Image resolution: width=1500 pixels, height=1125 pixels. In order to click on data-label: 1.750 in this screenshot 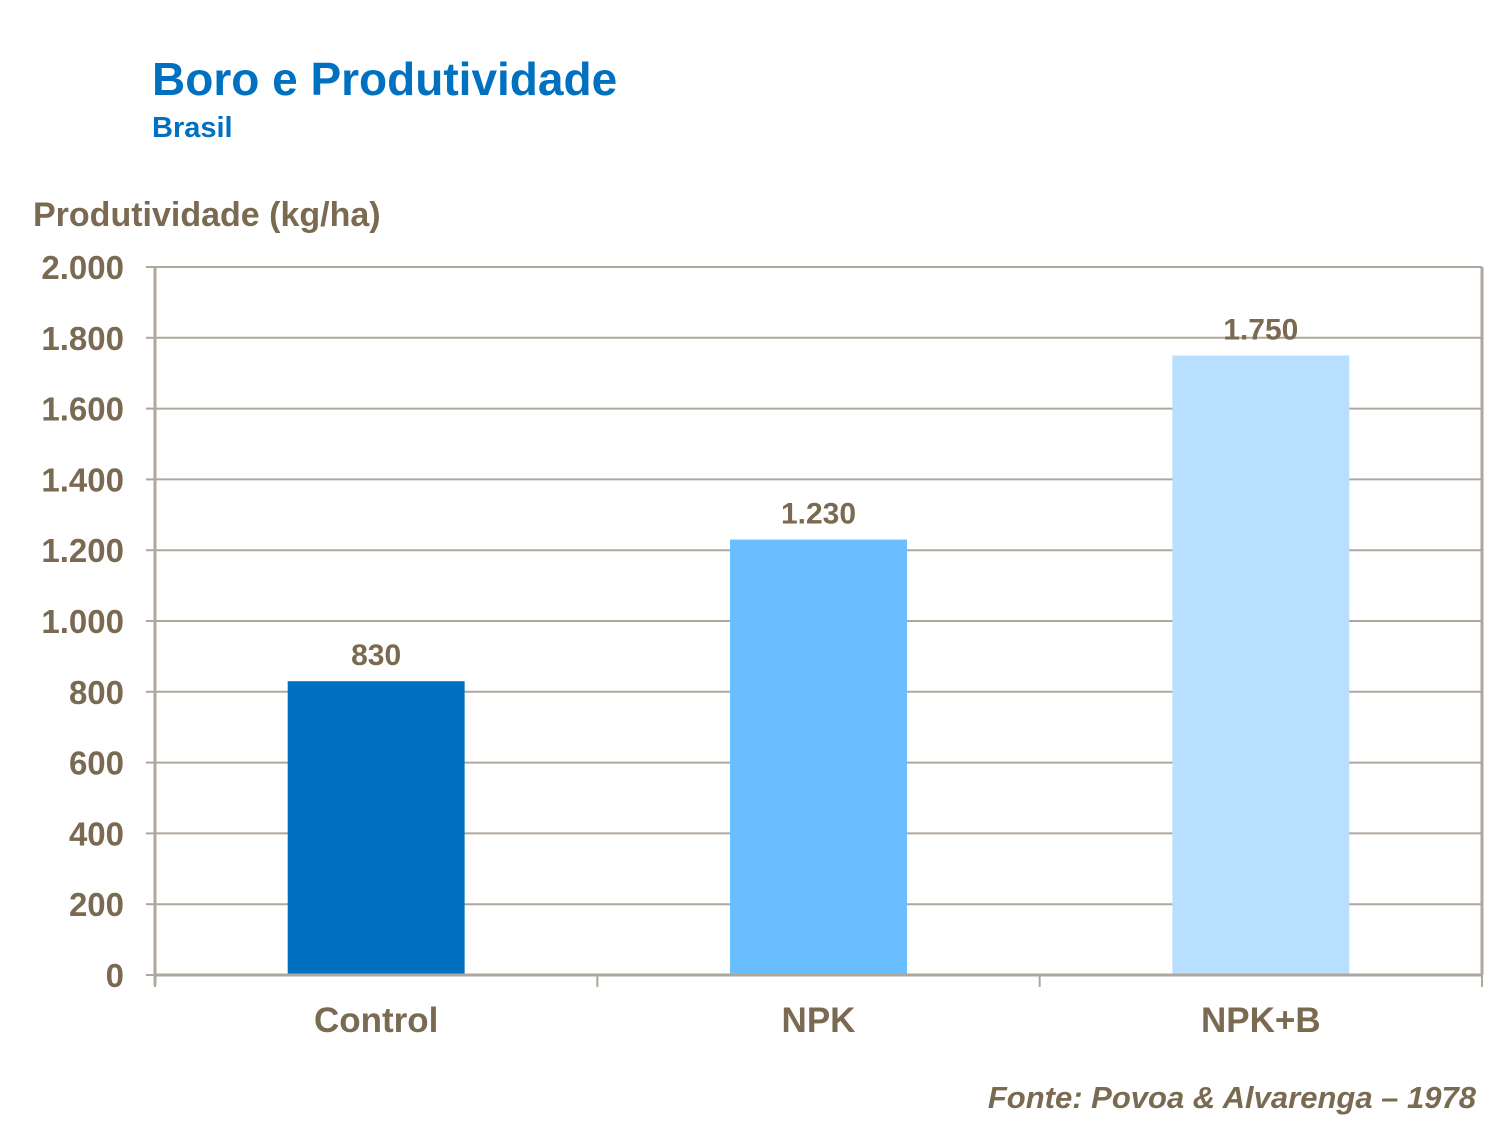, I will do `click(1260, 330)`.